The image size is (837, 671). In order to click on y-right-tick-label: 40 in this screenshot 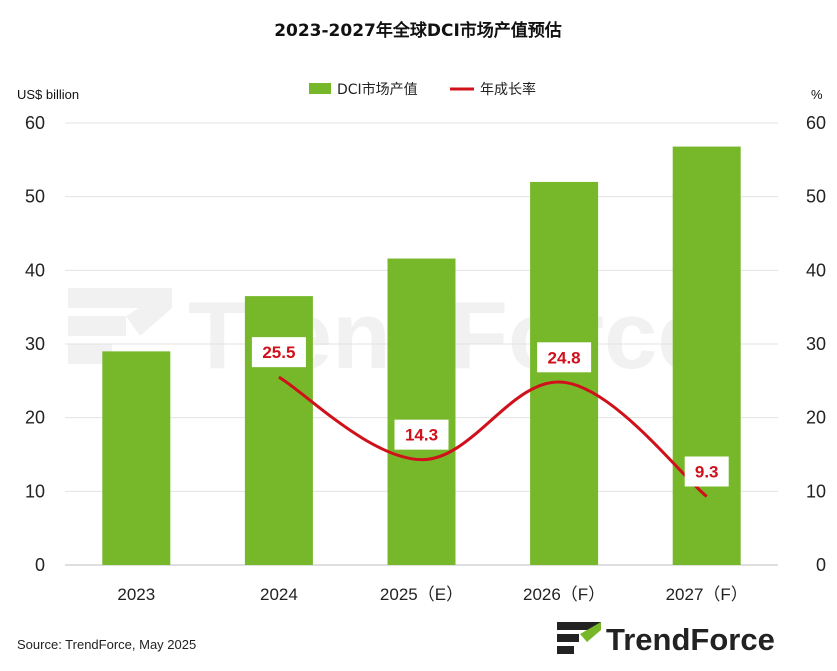, I will do `click(816, 270)`.